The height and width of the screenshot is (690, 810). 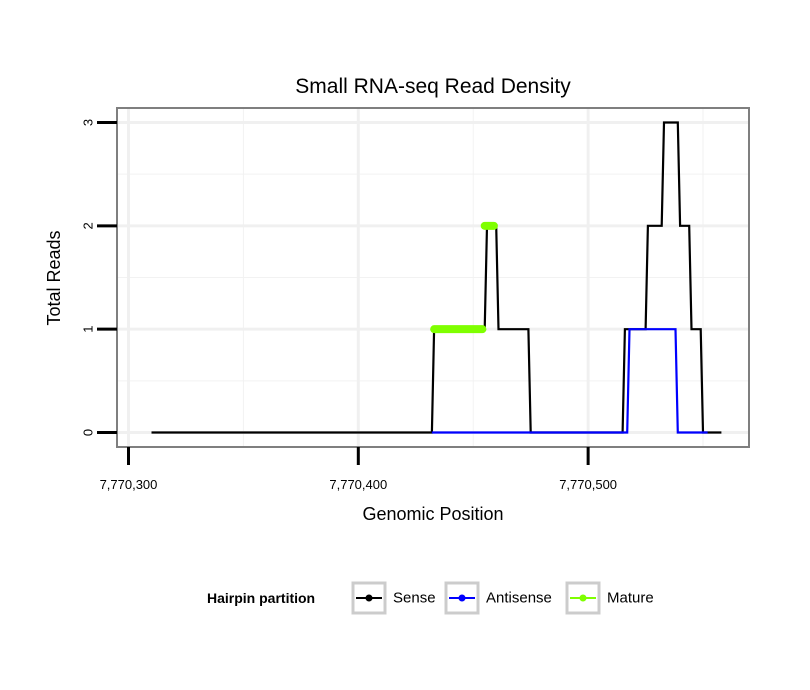 I want to click on x-tick-label: 7,770,400, so click(x=358, y=484).